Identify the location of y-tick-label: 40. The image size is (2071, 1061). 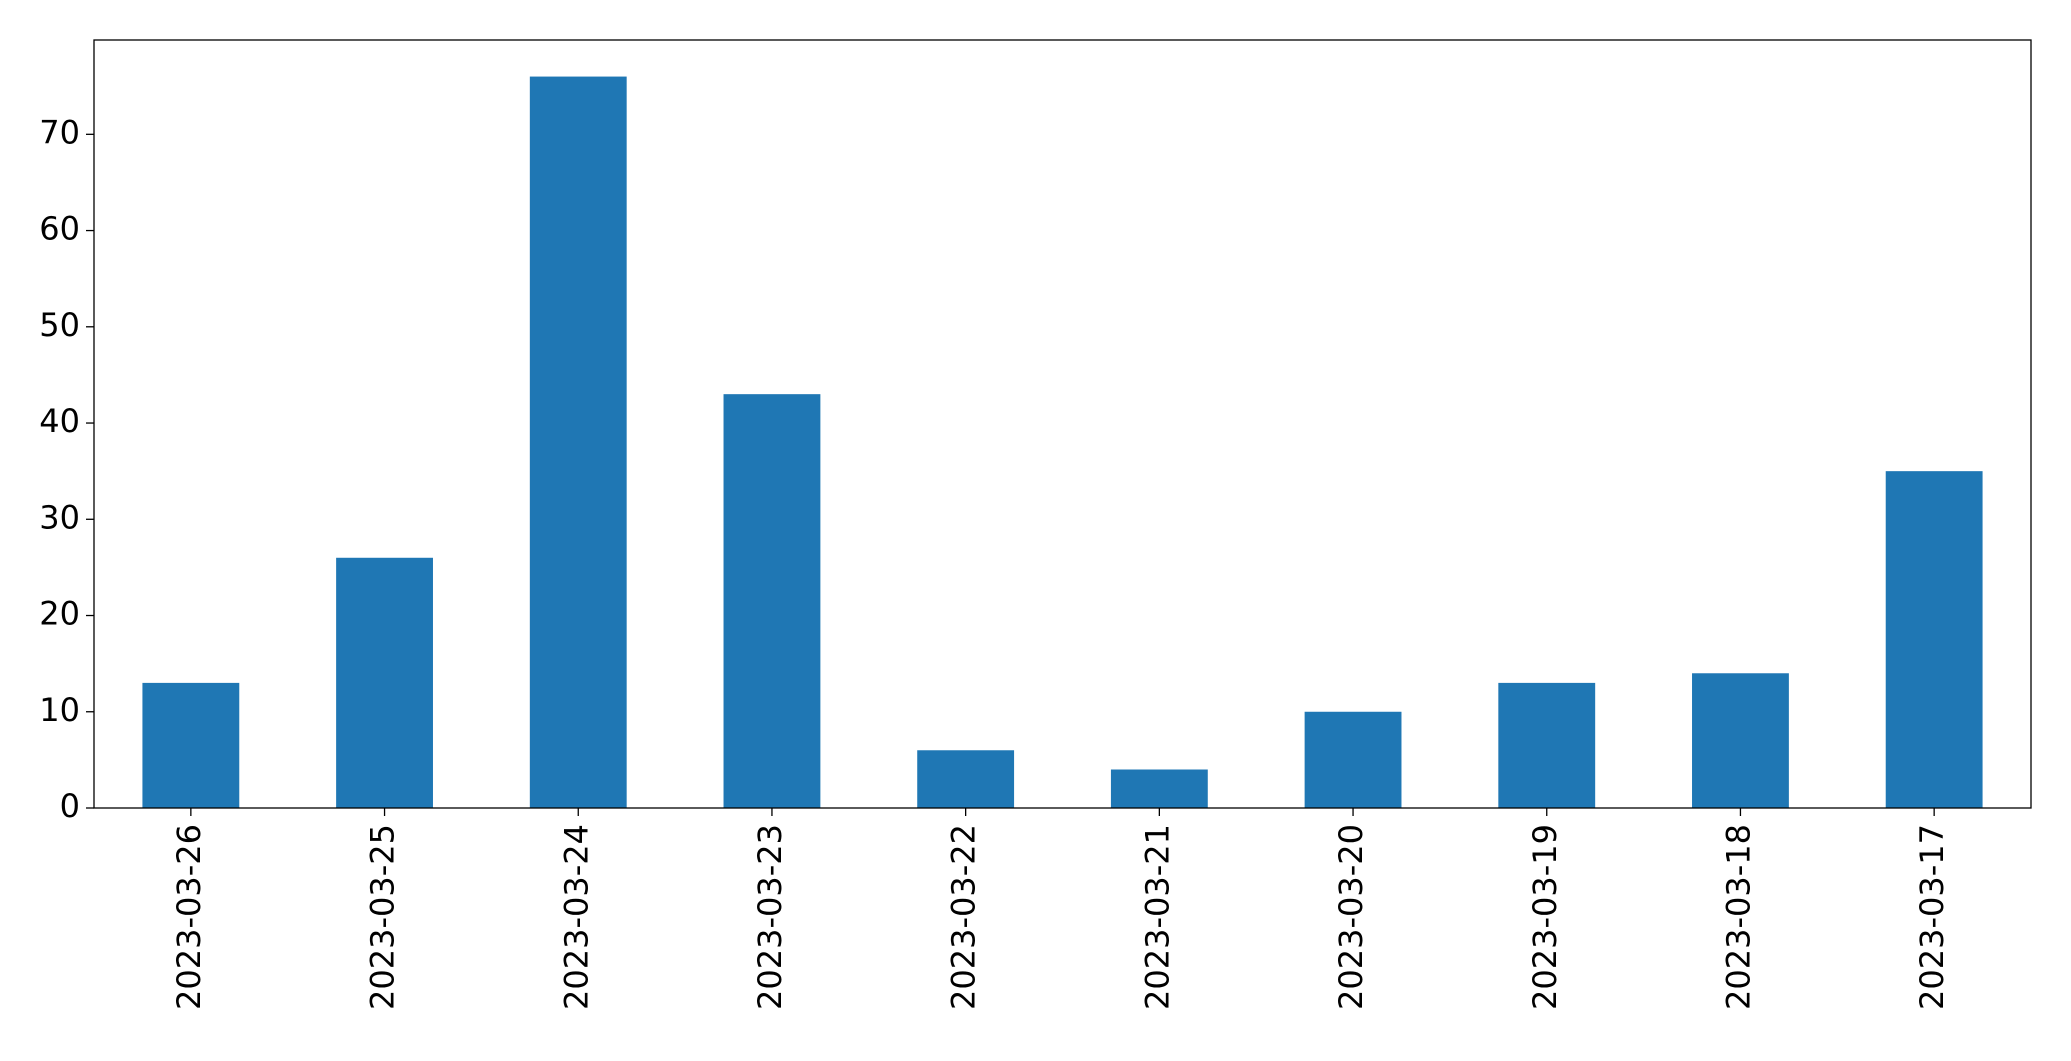
(59, 421).